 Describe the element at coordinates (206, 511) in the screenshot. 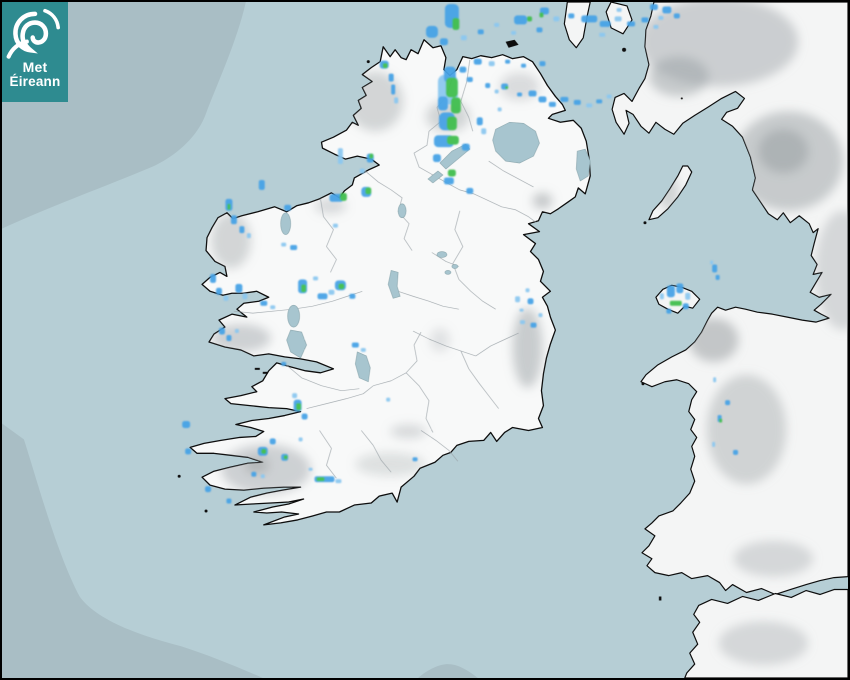

I see `dursey-islet` at that location.